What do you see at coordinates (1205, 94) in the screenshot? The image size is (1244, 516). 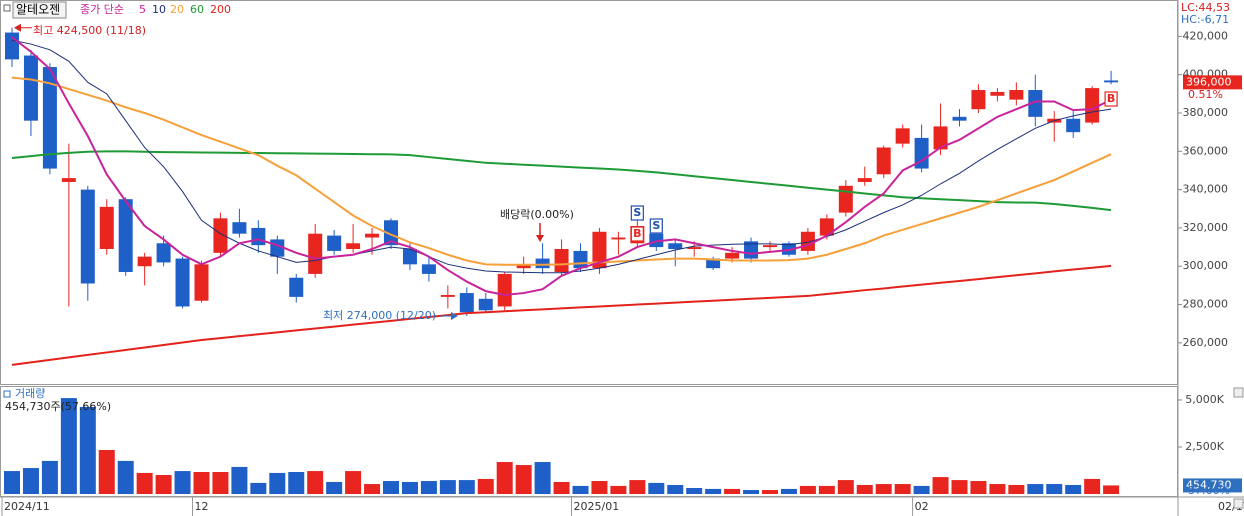 I see `change-pct: 0.51%` at bounding box center [1205, 94].